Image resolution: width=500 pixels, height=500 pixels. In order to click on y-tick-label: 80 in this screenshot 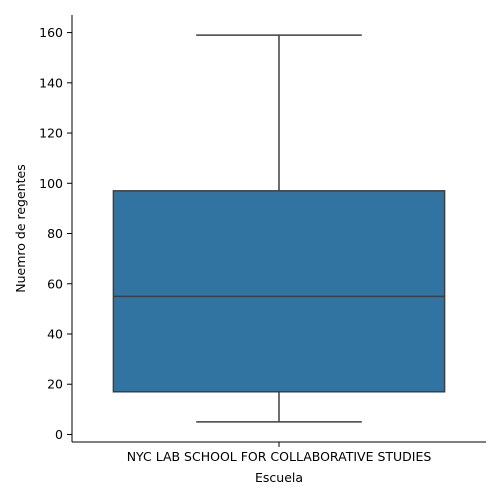, I will do `click(55, 233)`.